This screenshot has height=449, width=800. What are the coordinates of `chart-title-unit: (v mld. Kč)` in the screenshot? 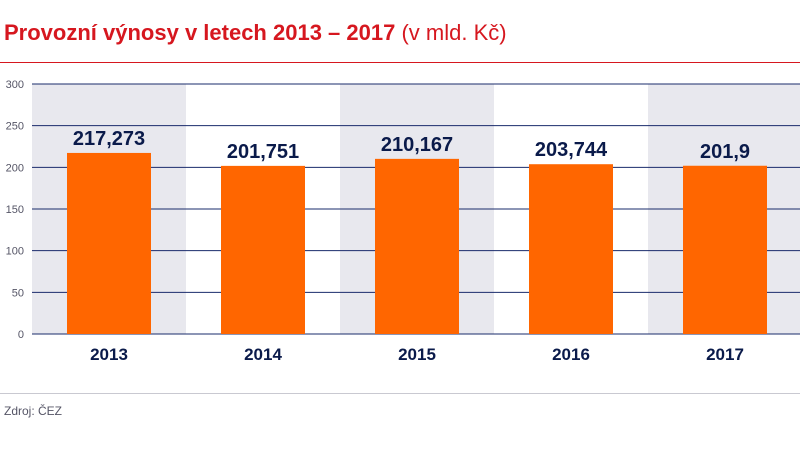 It's located at (454, 32).